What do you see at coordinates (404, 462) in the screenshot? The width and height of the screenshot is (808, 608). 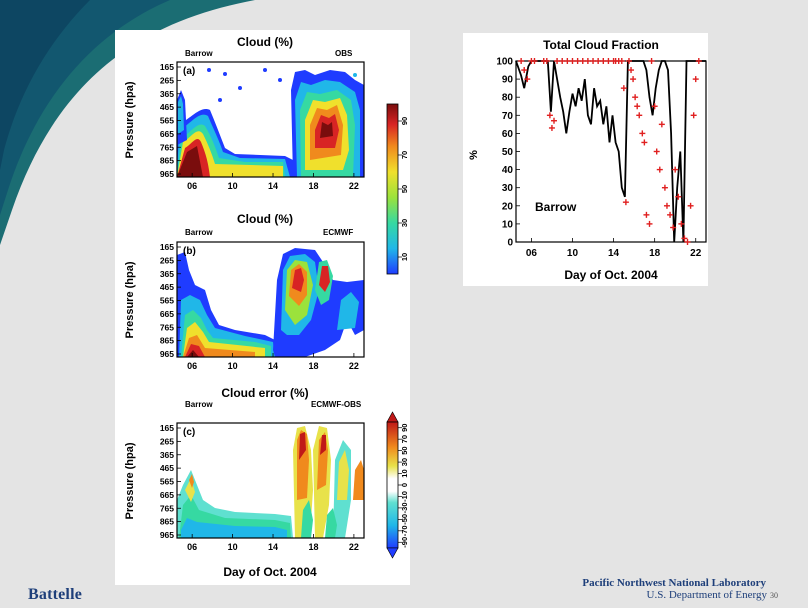 I see `cb2-ticks-label-7: 30` at bounding box center [404, 462].